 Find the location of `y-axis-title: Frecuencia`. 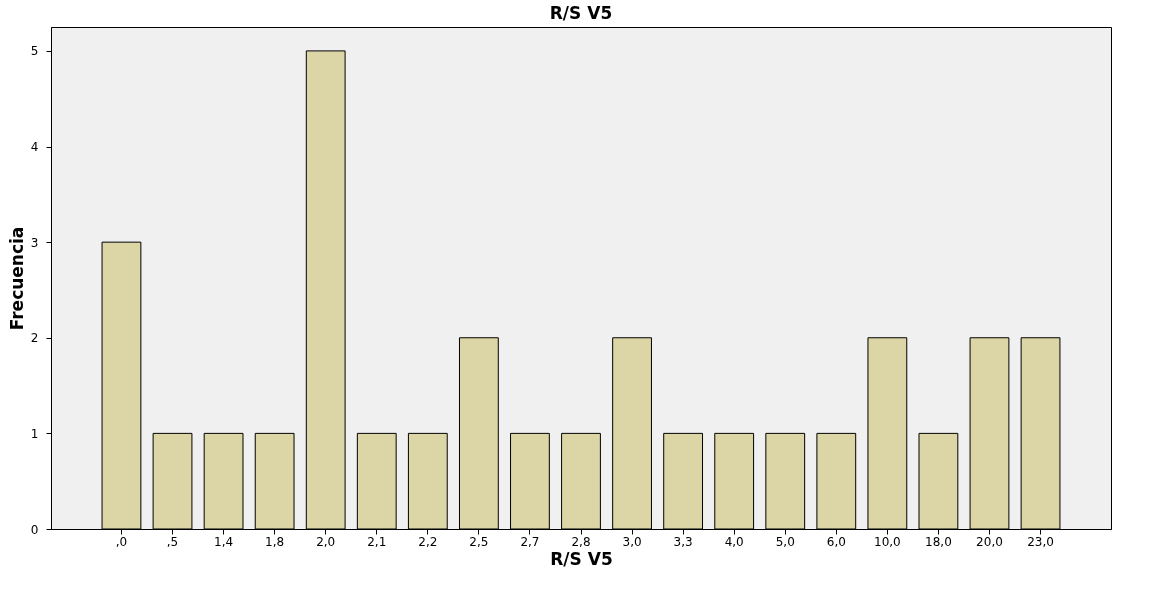

y-axis-title: Frecuencia is located at coordinates (16, 278).